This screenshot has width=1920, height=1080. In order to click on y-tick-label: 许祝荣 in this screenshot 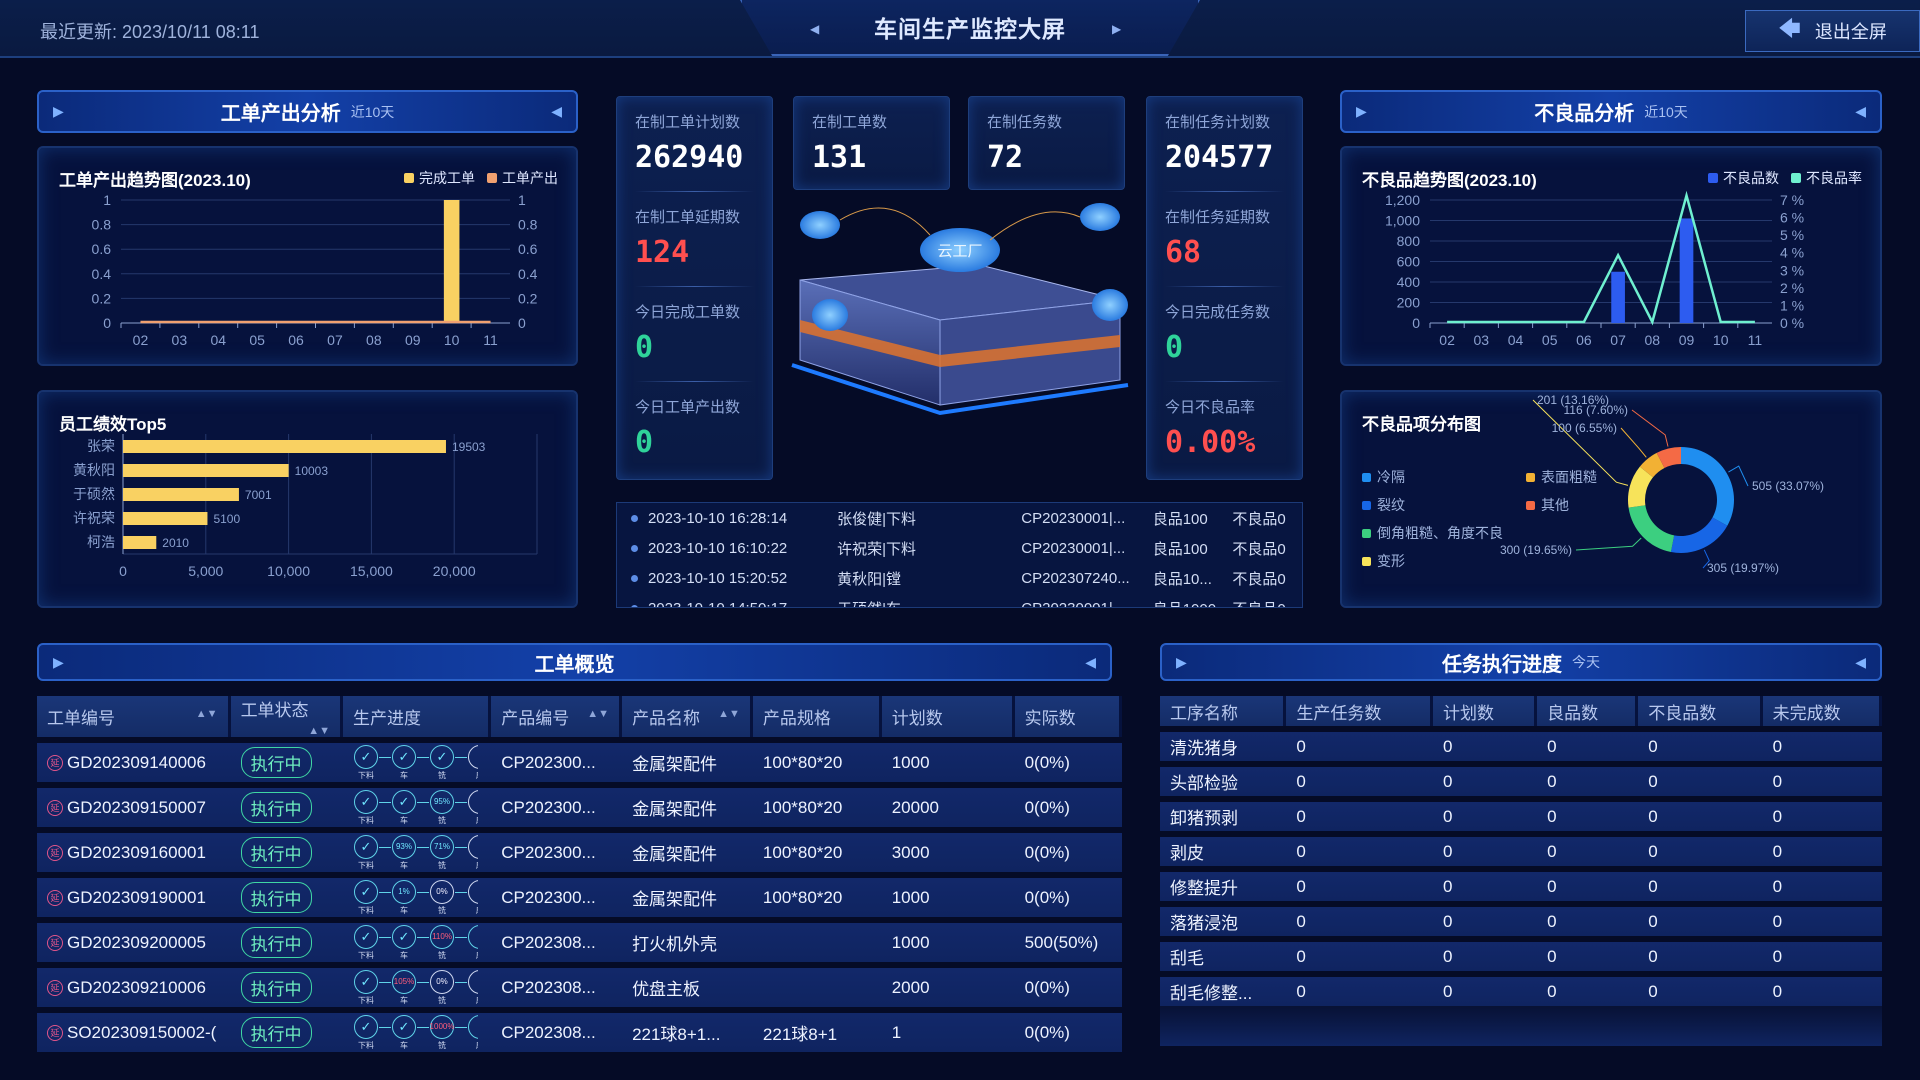, I will do `click(94, 518)`.